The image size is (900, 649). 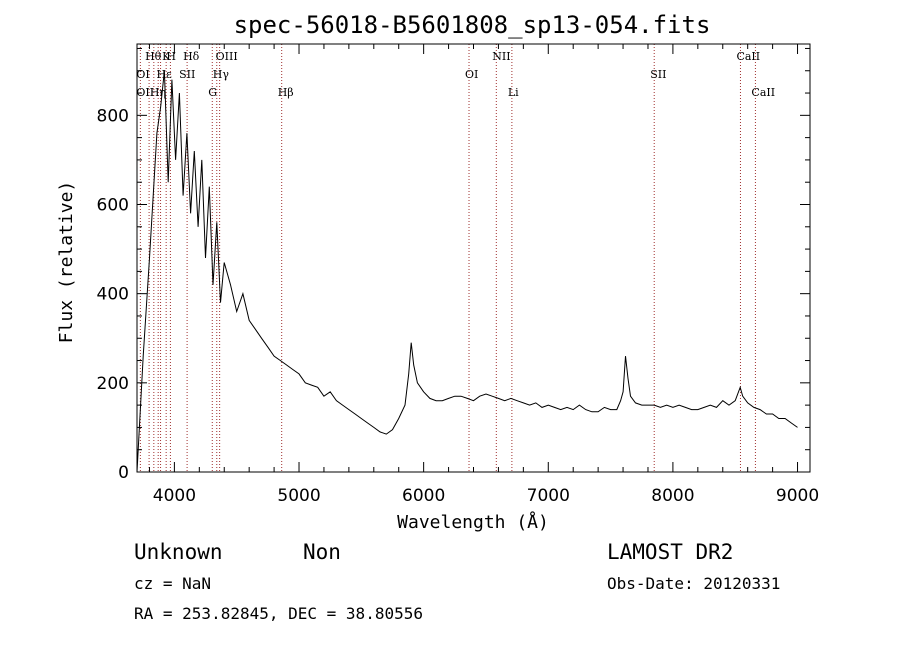 What do you see at coordinates (113, 206) in the screenshot?
I see `y-tick-label: 600` at bounding box center [113, 206].